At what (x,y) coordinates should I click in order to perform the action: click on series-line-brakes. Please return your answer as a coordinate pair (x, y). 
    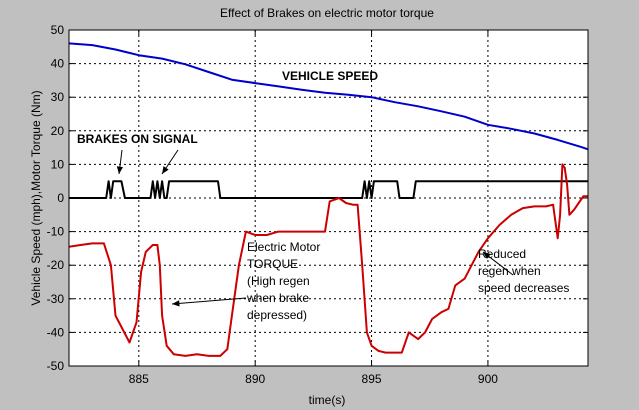
    Looking at the image, I should click on (328, 189).